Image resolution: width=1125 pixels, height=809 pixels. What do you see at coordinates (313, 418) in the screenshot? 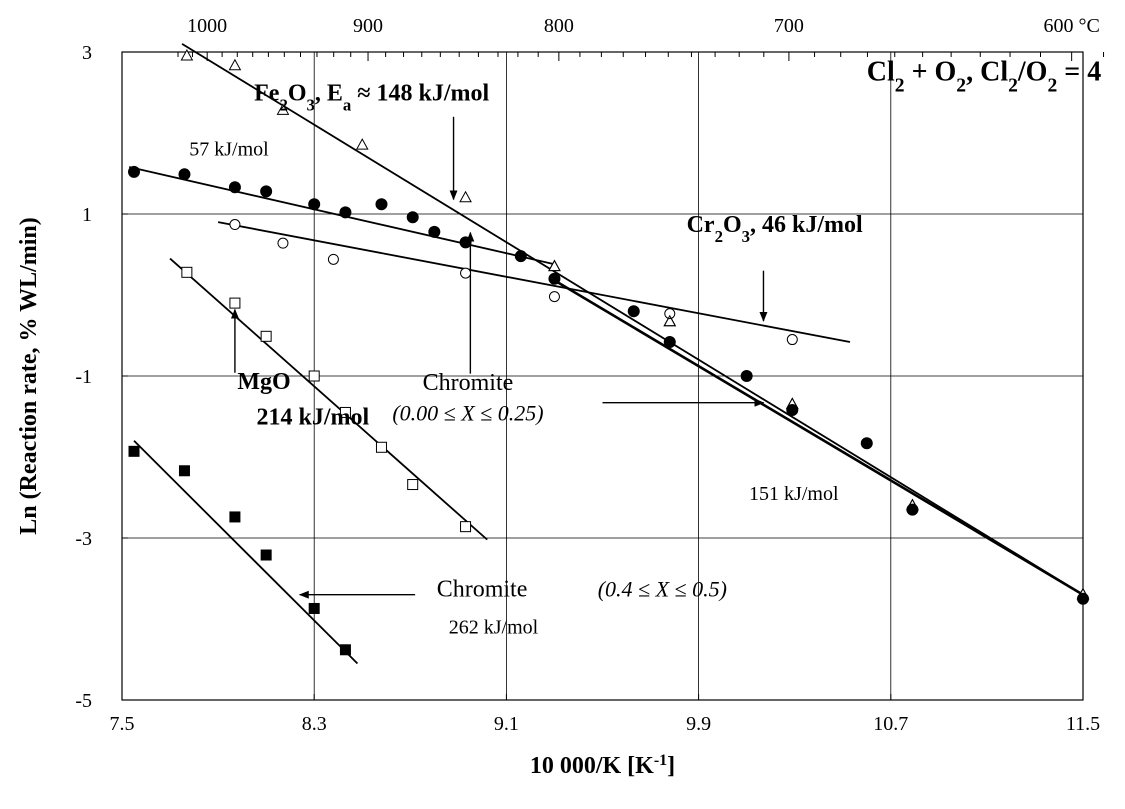
I see `annotation-text: 214 kJ/mol` at bounding box center [313, 418].